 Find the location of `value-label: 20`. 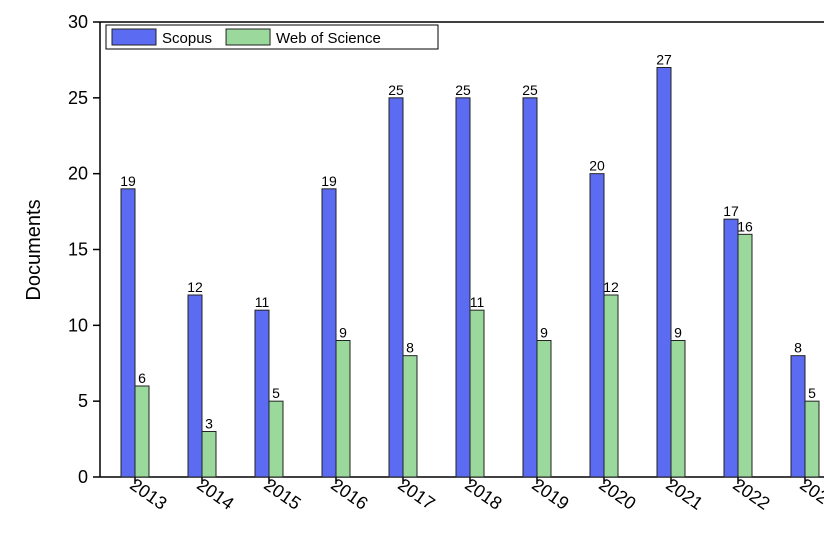

value-label: 20 is located at coordinates (597, 166).